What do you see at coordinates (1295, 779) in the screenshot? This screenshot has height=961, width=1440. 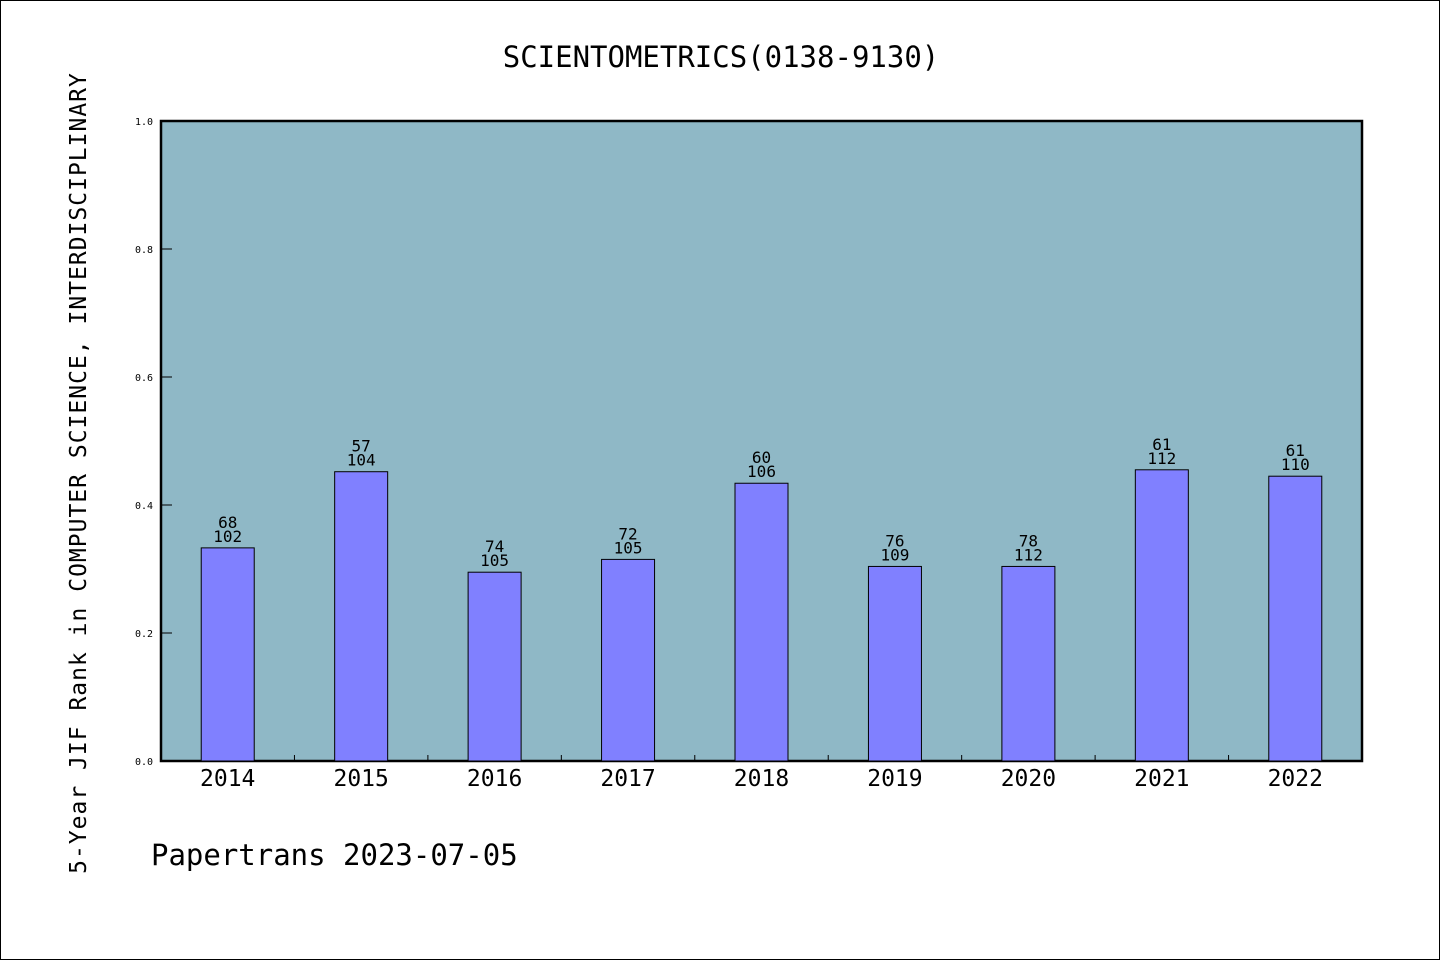 I see `x-tick-label: 2022` at bounding box center [1295, 779].